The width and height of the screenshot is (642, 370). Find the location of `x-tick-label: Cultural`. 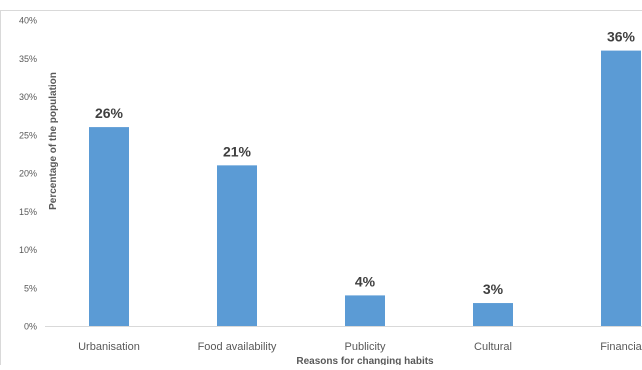

x-tick-label: Cultural is located at coordinates (493, 347).